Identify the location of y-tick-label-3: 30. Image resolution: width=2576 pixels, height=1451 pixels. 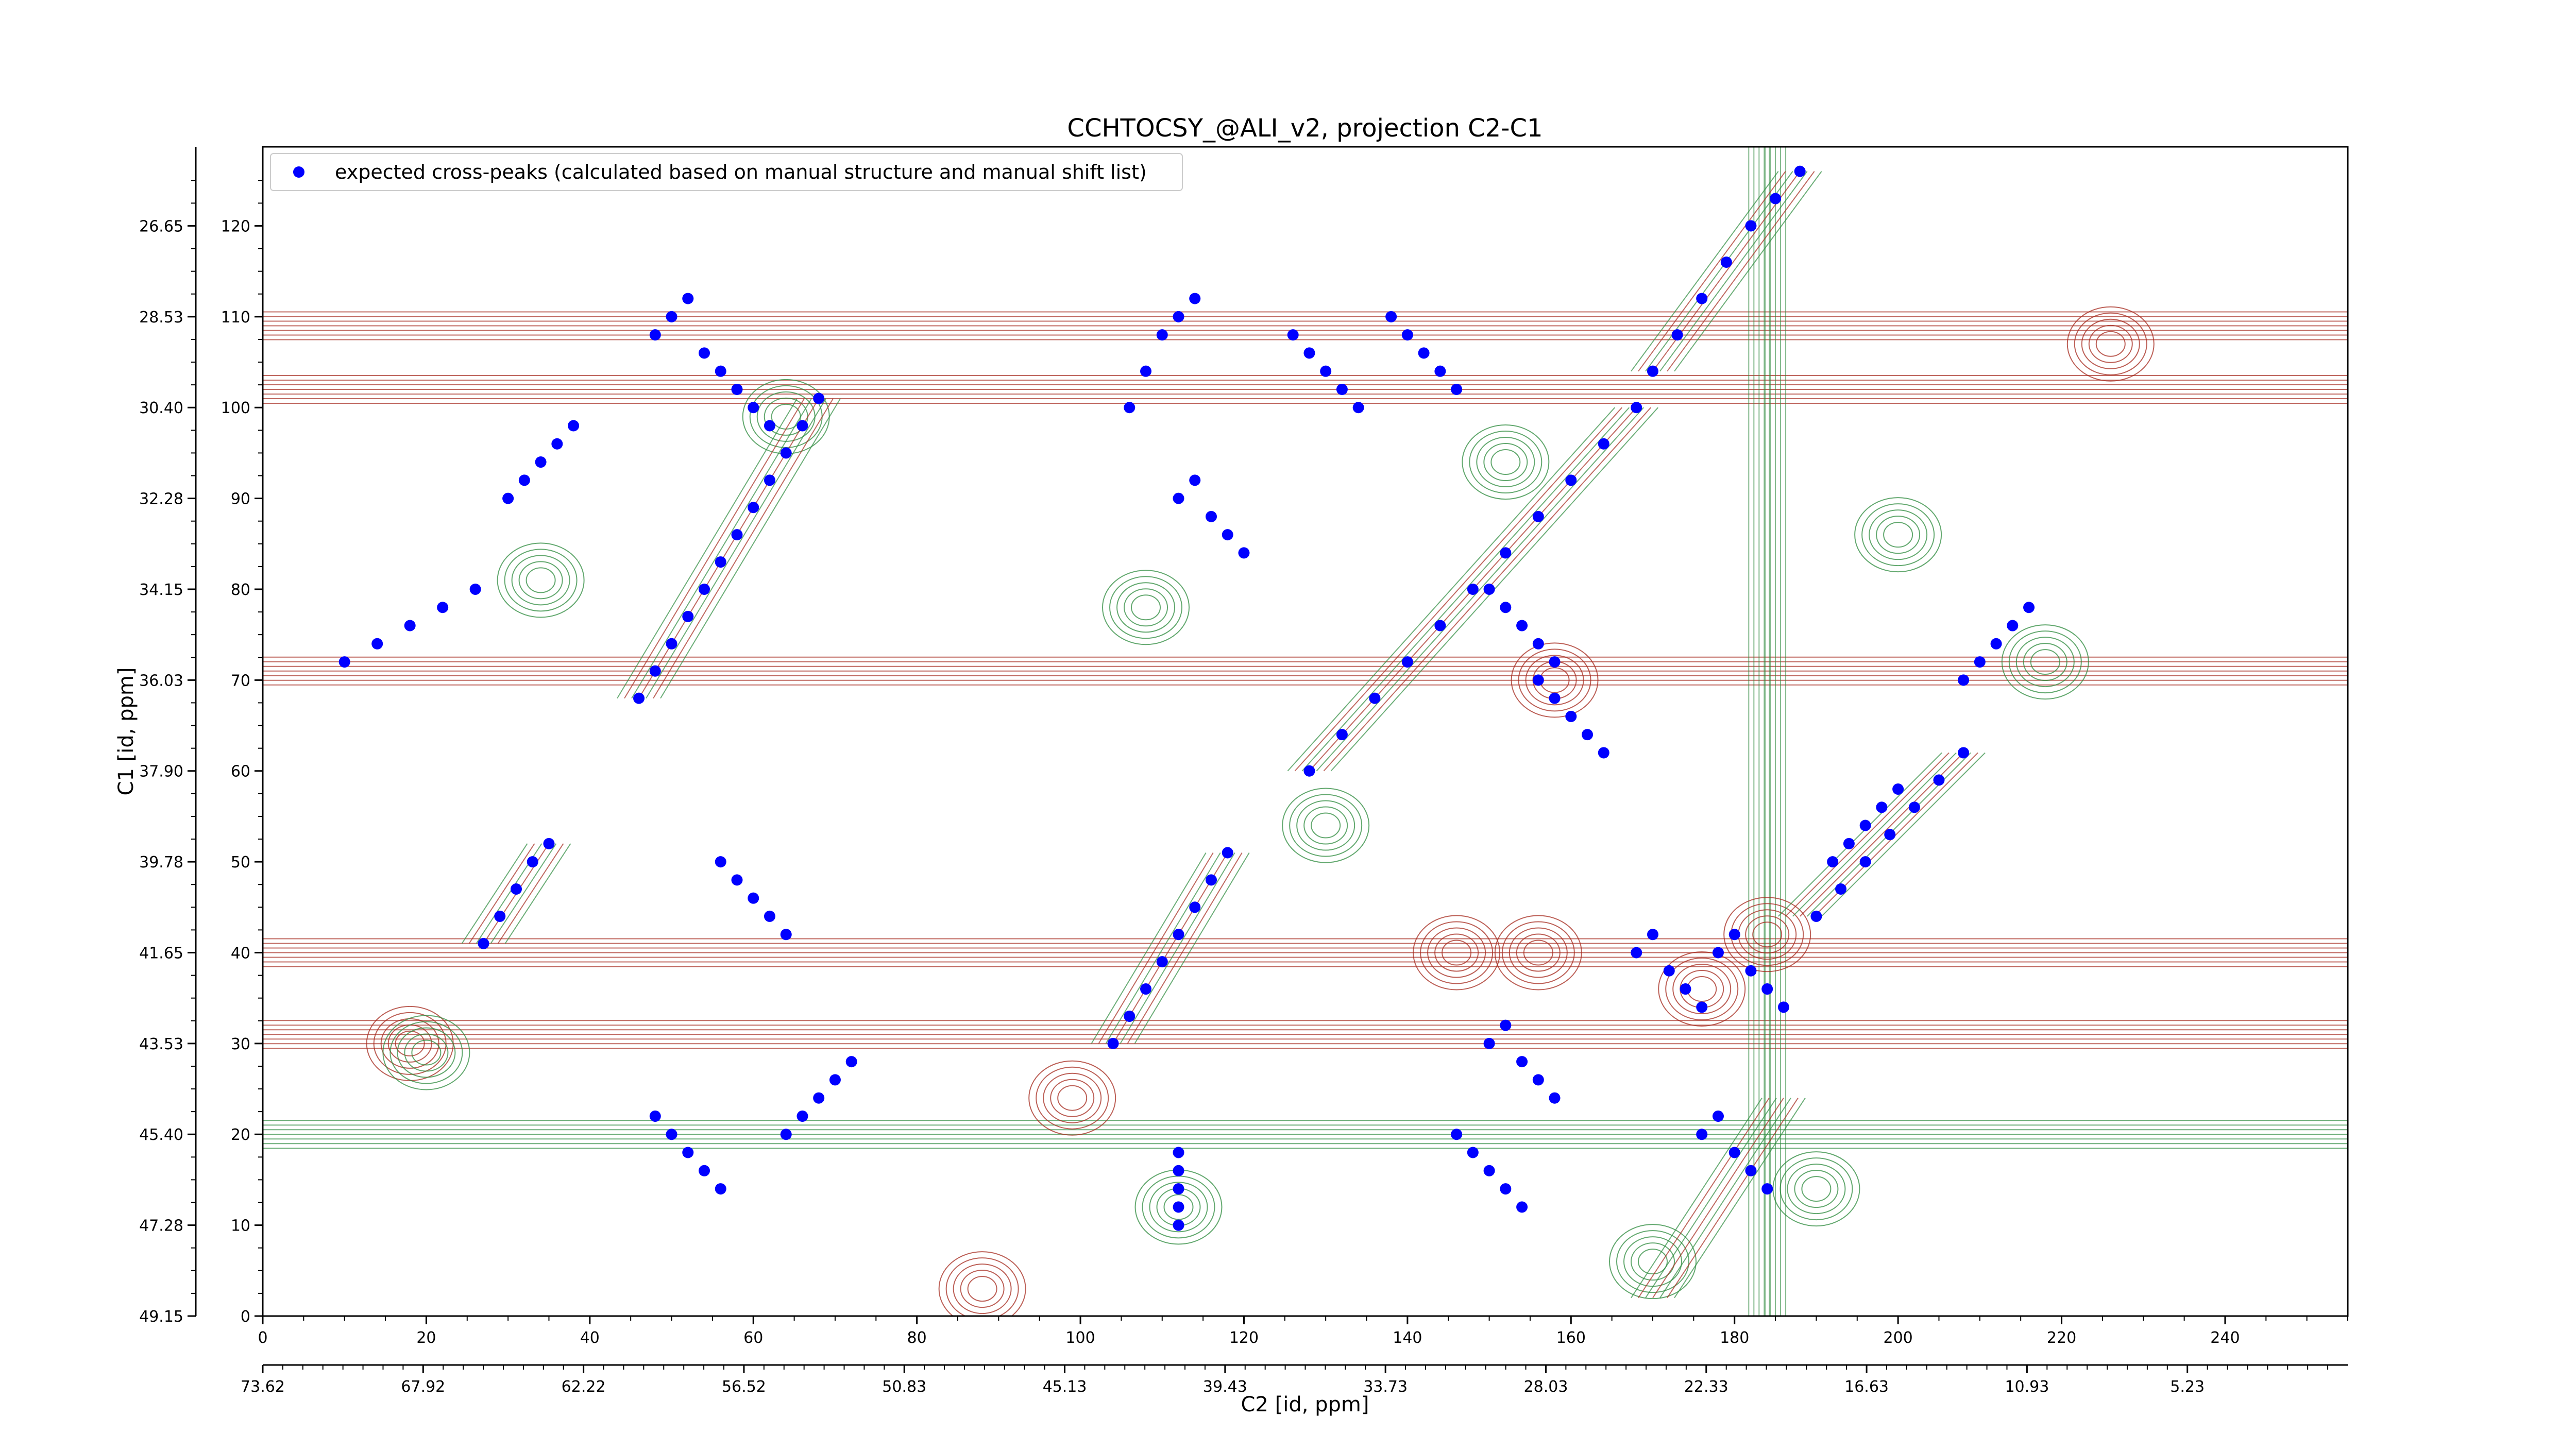
(240, 1044).